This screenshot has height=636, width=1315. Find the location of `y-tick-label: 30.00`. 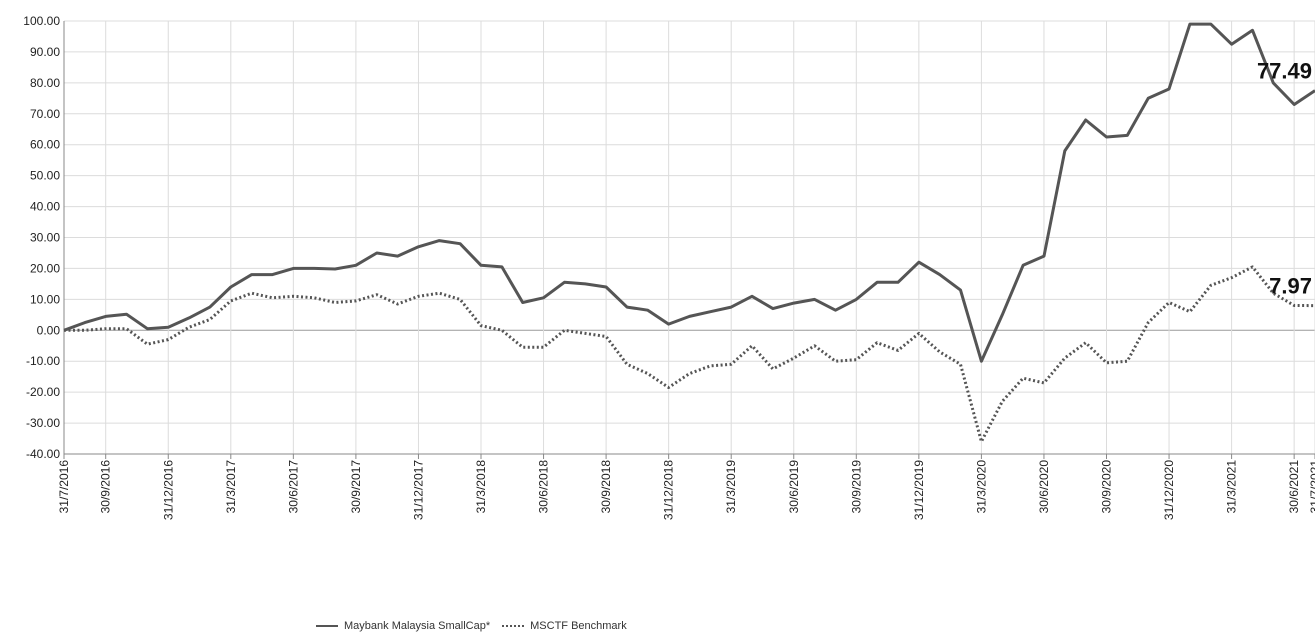

y-tick-label: 30.00 is located at coordinates (45, 238).